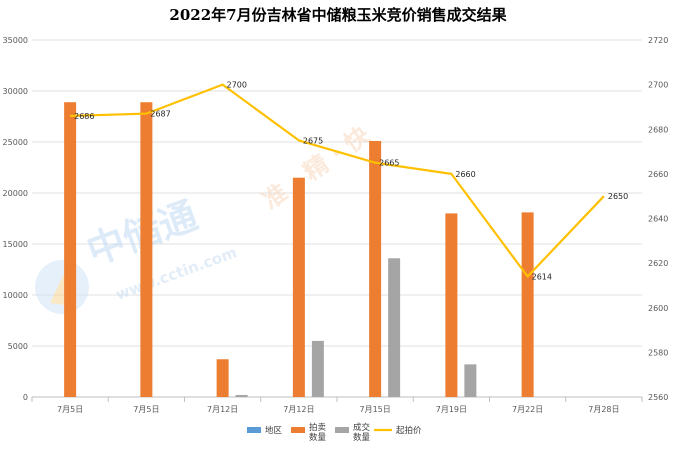  I want to click on x-axis-tick-label: 7月15日, so click(374, 409).